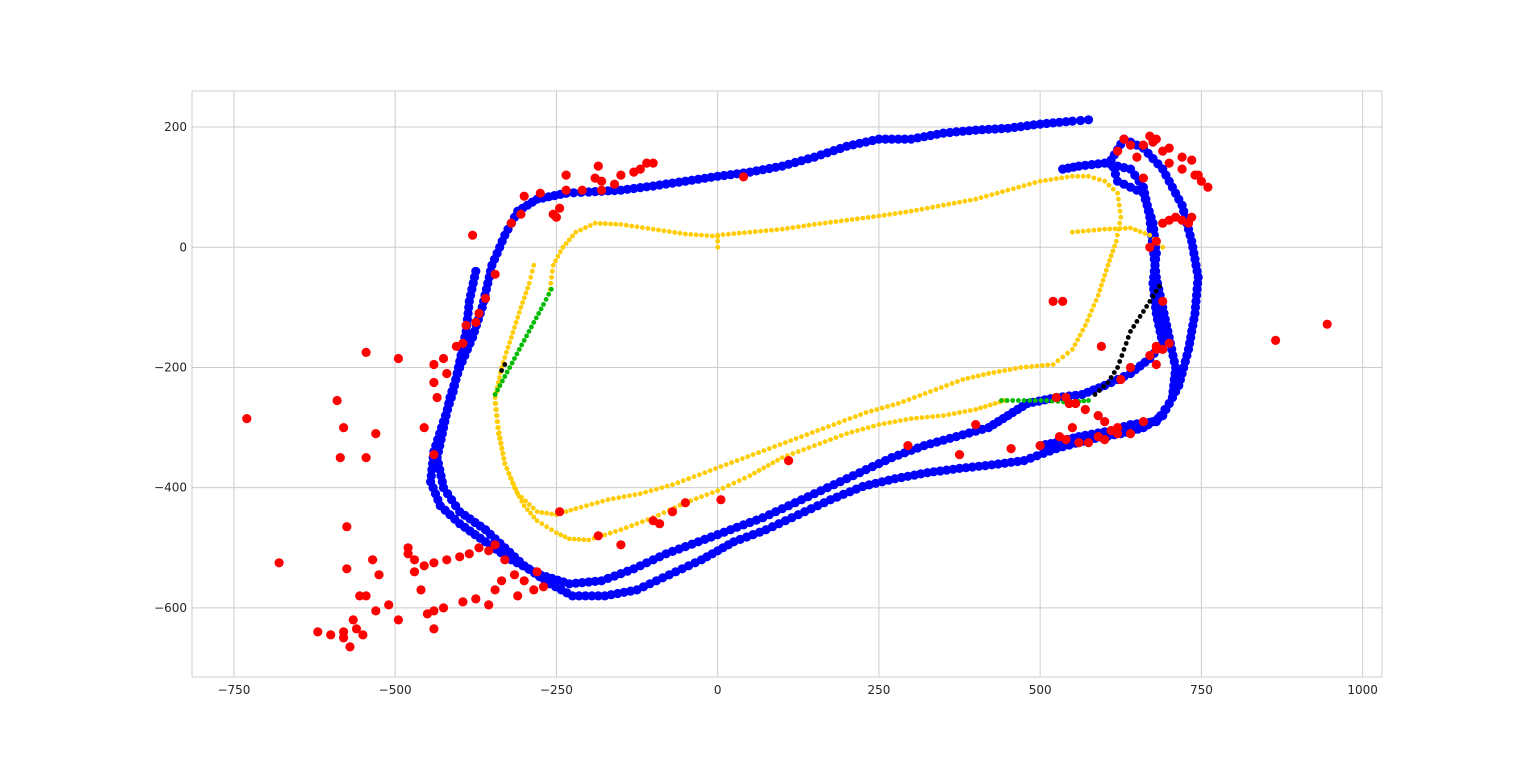  I want to click on x-tick-label: 750, so click(1201, 690).